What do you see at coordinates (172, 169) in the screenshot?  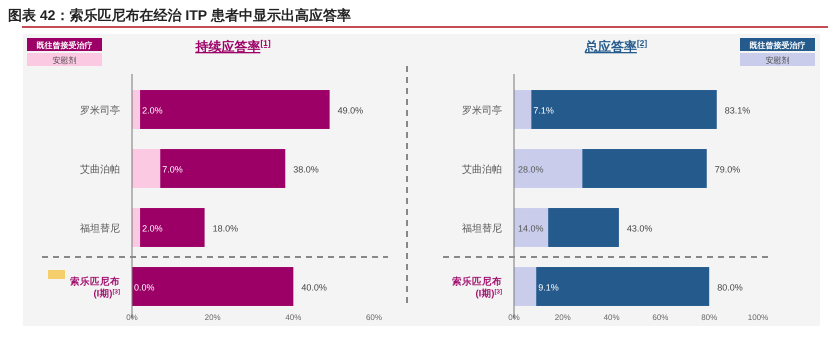 I see `text: 7.0%` at bounding box center [172, 169].